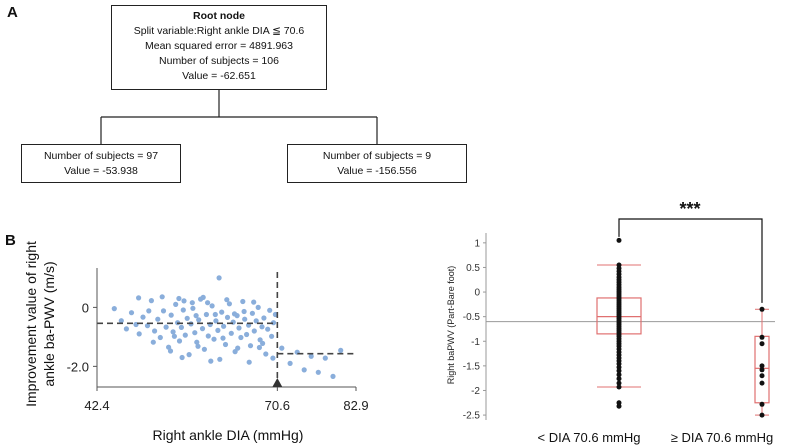 The width and height of the screenshot is (789, 447). I want to click on right-value: Value = -156.556, so click(377, 171).